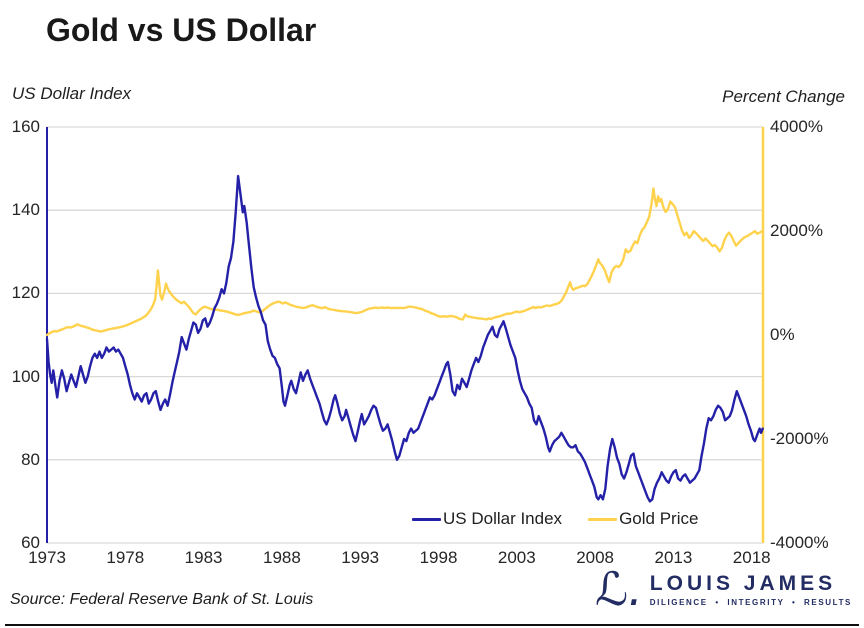 The image size is (864, 628). I want to click on logo-tagline: DILIGENCE • INTEGRITY • RESULTS, so click(750, 602).